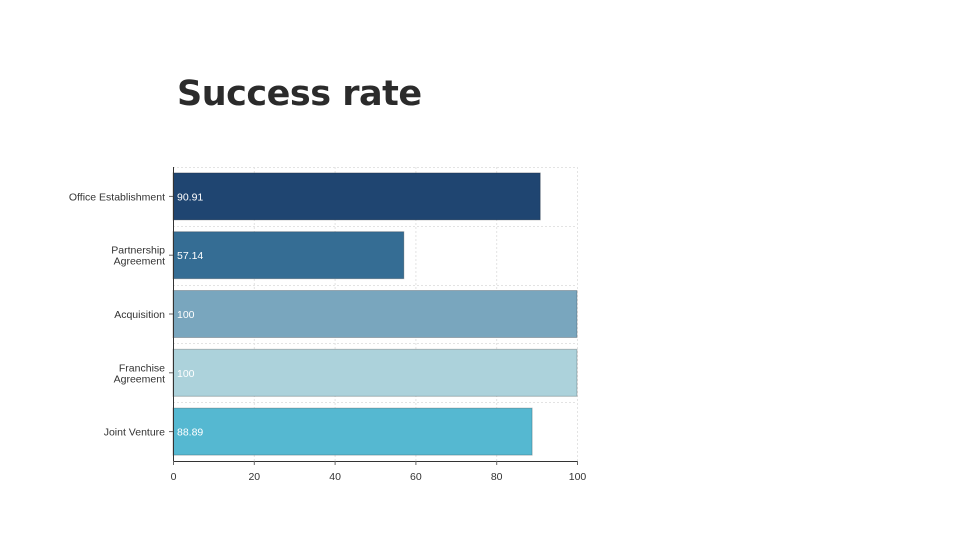 The height and width of the screenshot is (548, 975). I want to click on category-label-line: Franchise, so click(142, 368).